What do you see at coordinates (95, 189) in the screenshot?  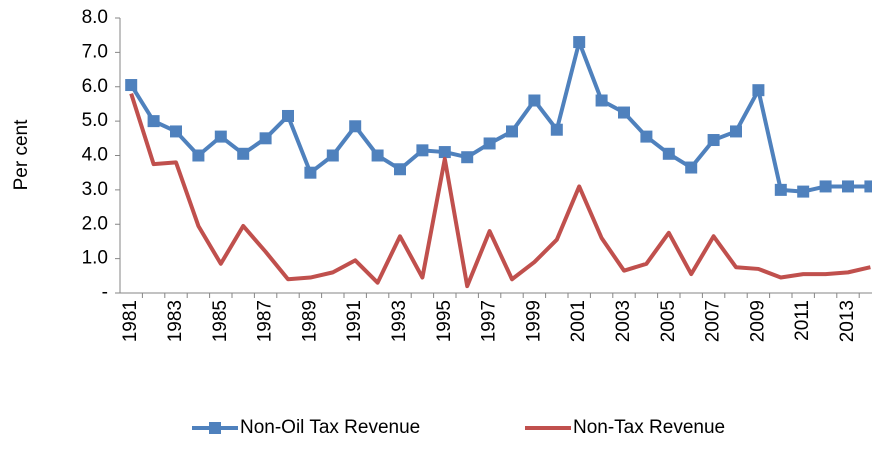 I see `y-tick-label: 3.0` at bounding box center [95, 189].